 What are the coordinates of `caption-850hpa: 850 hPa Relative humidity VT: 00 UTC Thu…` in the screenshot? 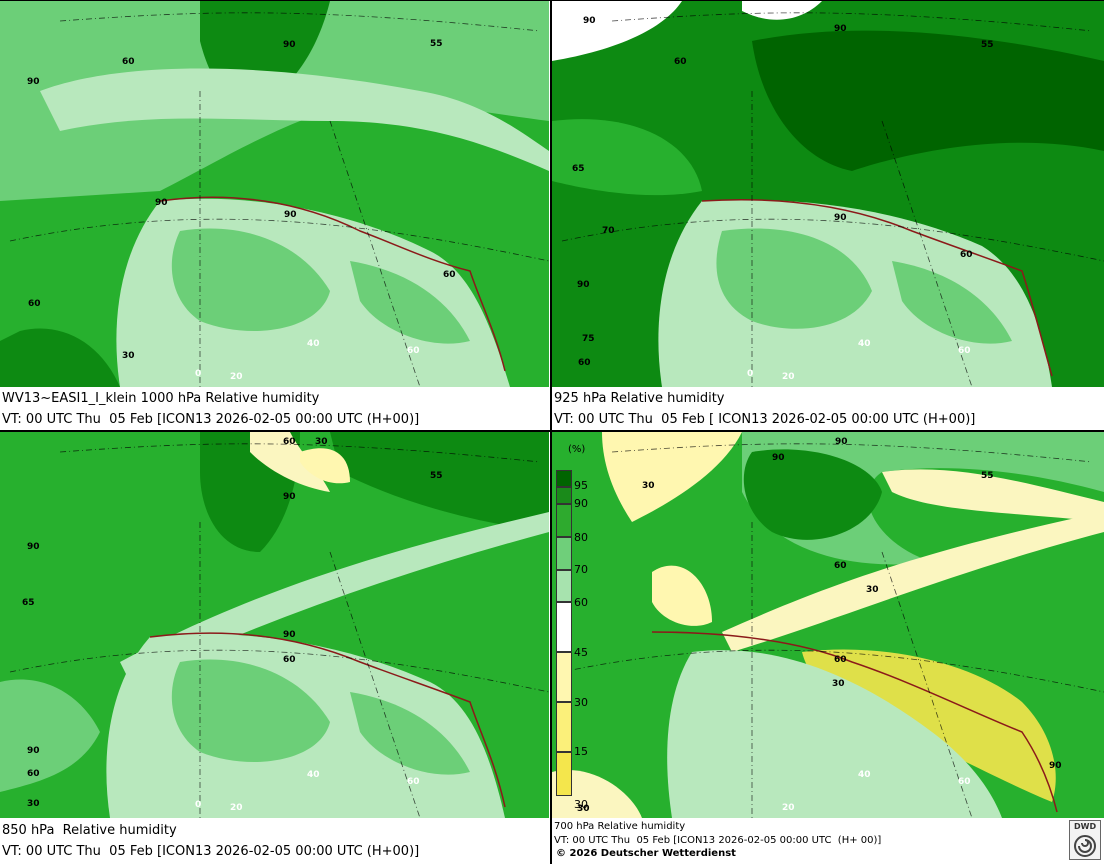 It's located at (274, 841).